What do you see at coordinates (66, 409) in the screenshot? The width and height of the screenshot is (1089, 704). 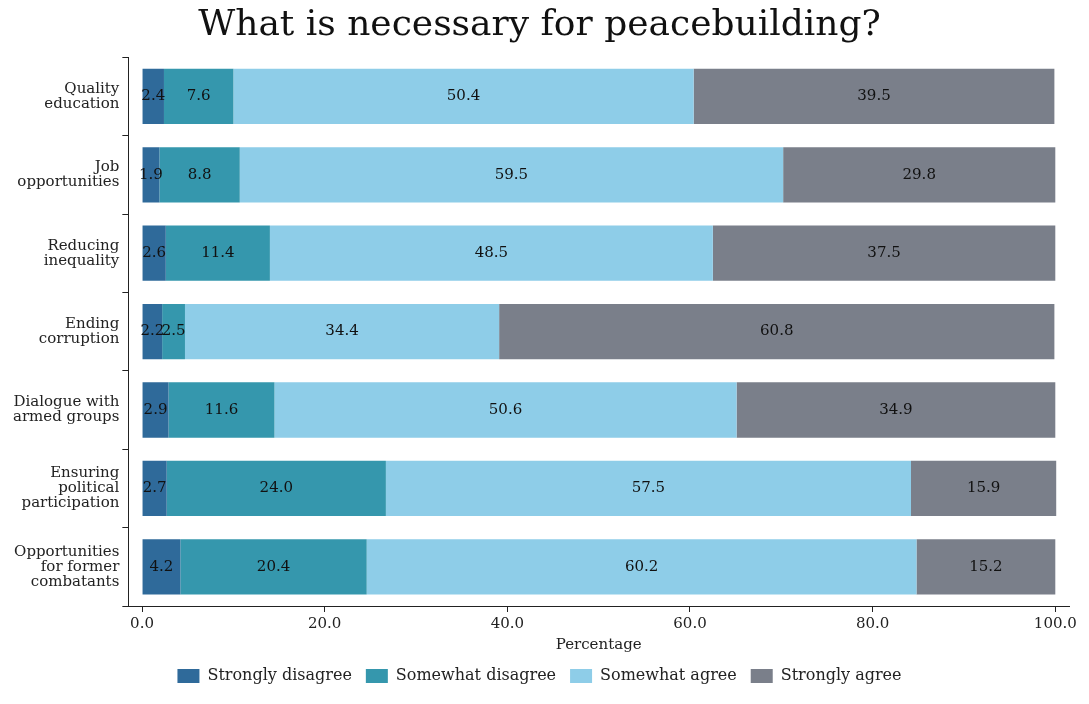 I see `y-tick-label: Dialogue with armed groups` at bounding box center [66, 409].